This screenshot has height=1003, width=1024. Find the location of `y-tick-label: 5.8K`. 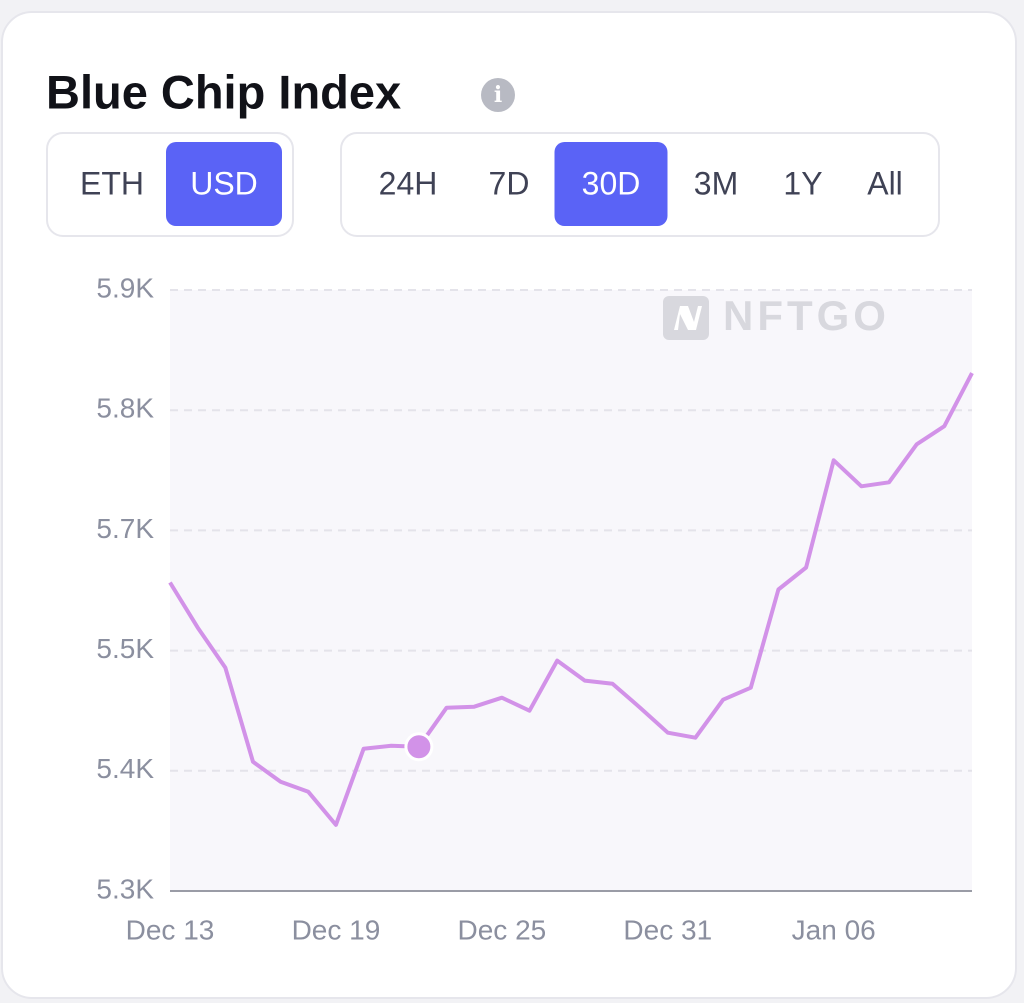

y-tick-label: 5.8K is located at coordinates (125, 408).